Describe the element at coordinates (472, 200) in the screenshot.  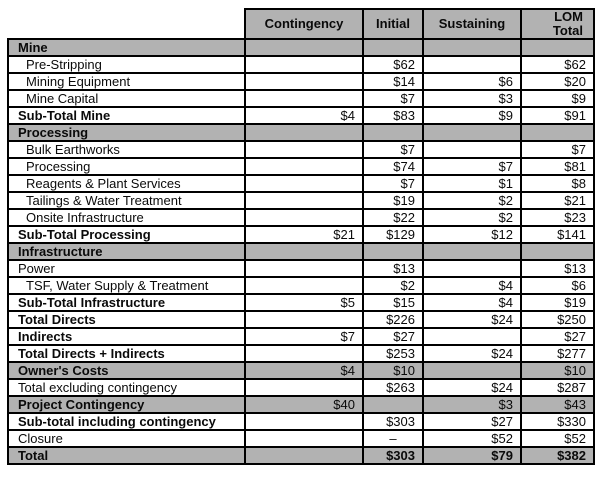
I see `cell-sustaining: $2` at that location.